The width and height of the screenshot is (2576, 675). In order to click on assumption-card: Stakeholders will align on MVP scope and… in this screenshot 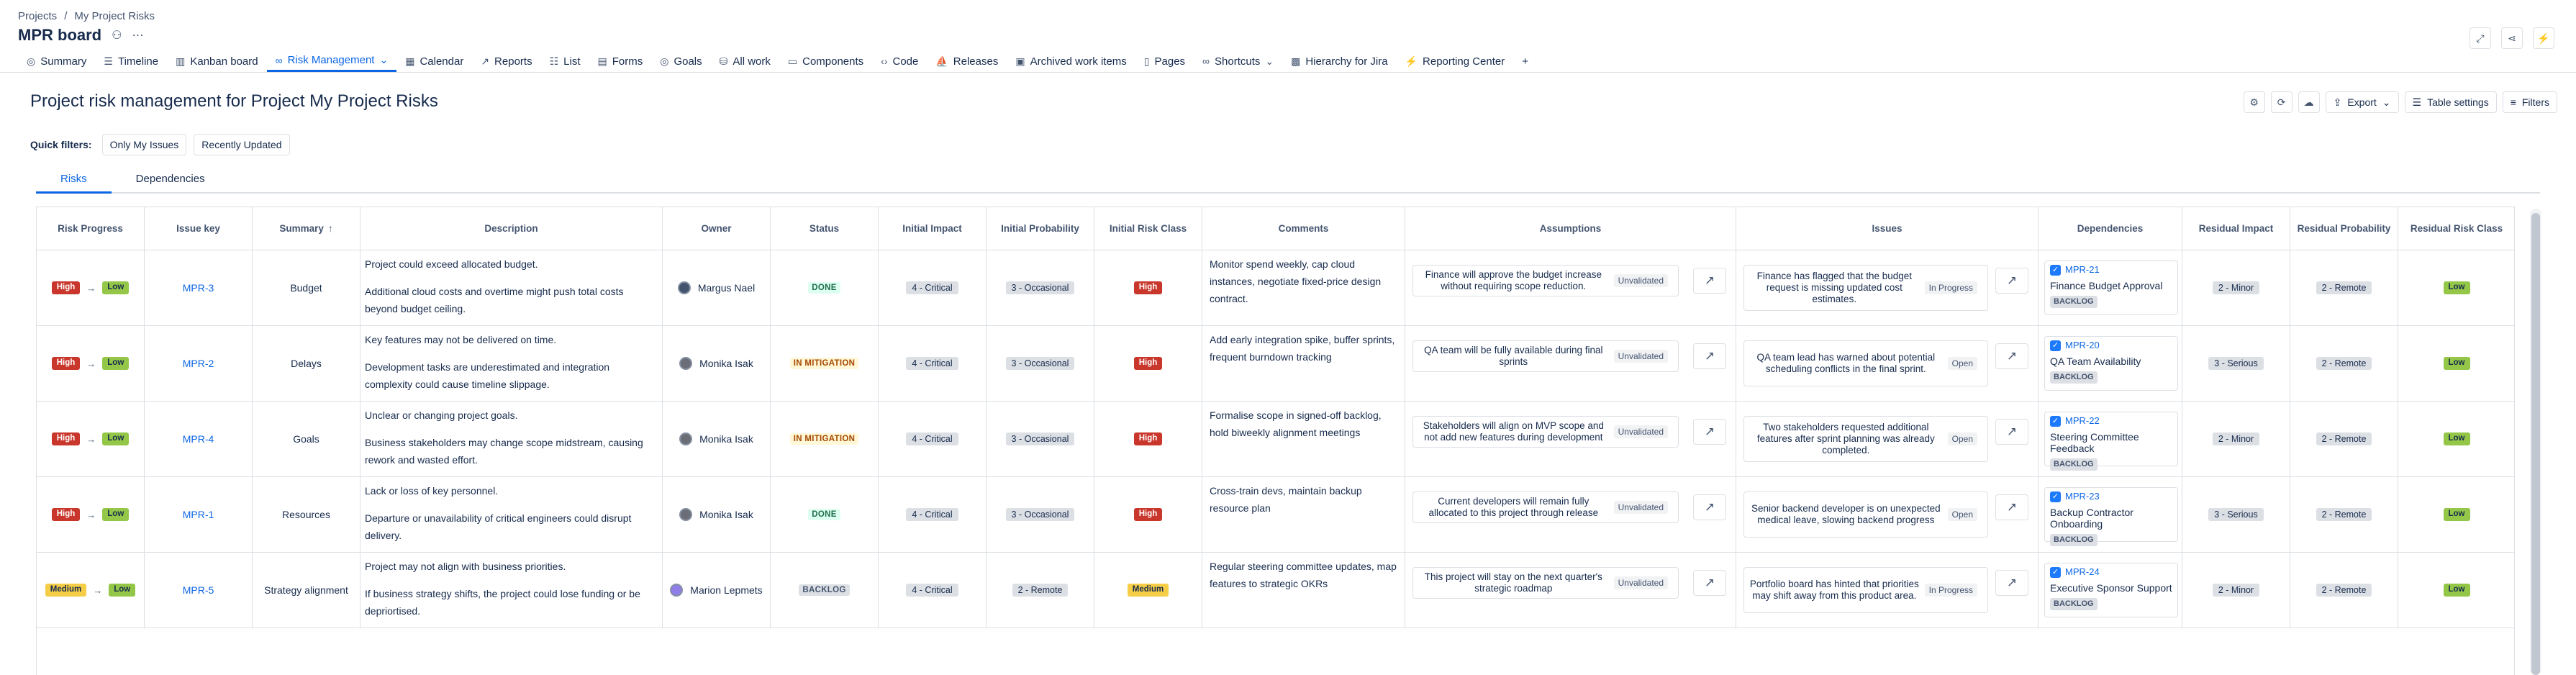, I will do `click(1545, 432)`.